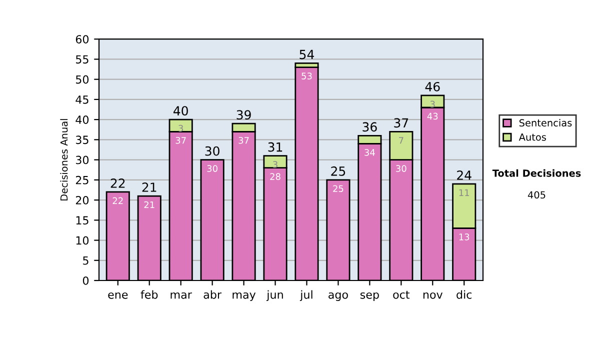 This screenshot has height=340, width=600. What do you see at coordinates (82, 120) in the screenshot?
I see `y-tick-label: 40` at bounding box center [82, 120].